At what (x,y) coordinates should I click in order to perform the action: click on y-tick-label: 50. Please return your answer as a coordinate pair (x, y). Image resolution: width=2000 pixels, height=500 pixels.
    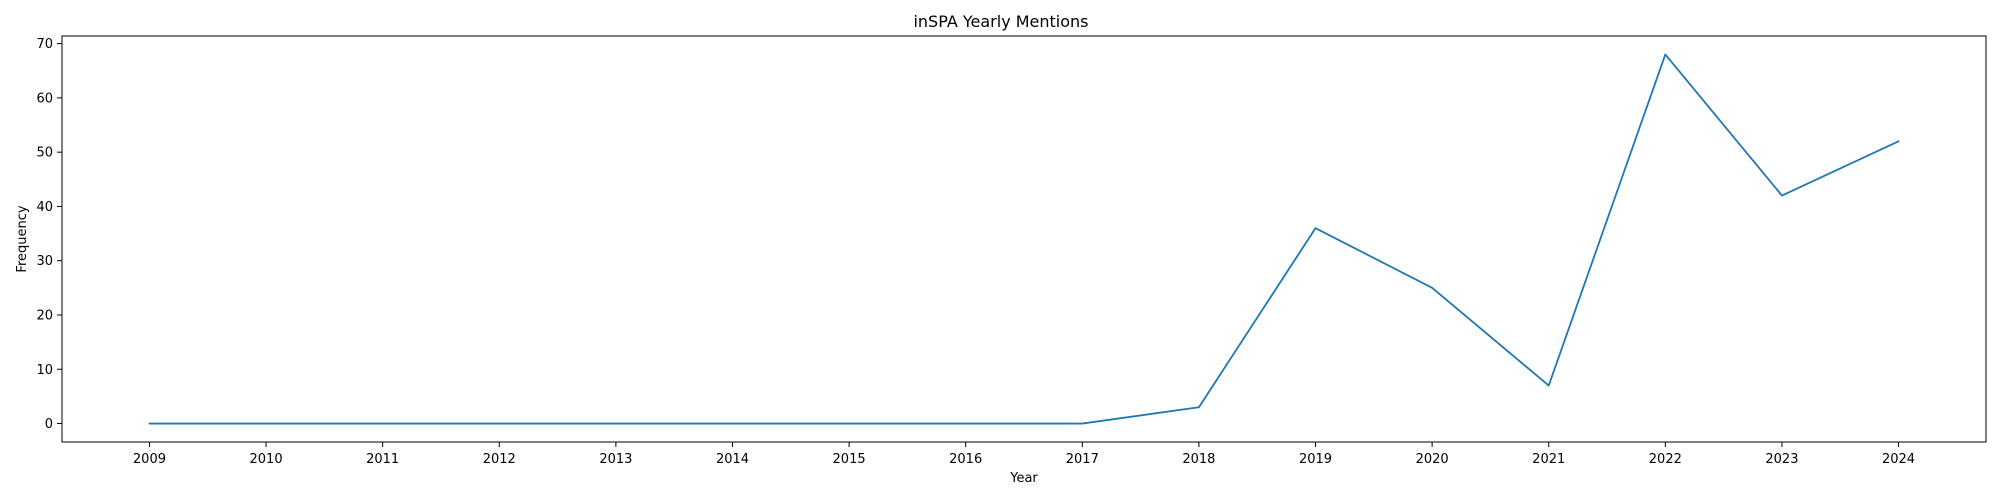
    Looking at the image, I should click on (44, 153).